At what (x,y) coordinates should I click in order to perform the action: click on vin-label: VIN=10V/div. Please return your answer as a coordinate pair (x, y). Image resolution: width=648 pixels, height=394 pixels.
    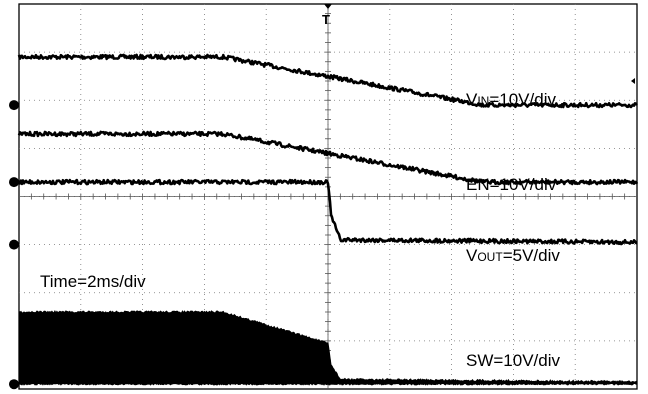
    Looking at the image, I should click on (511, 99).